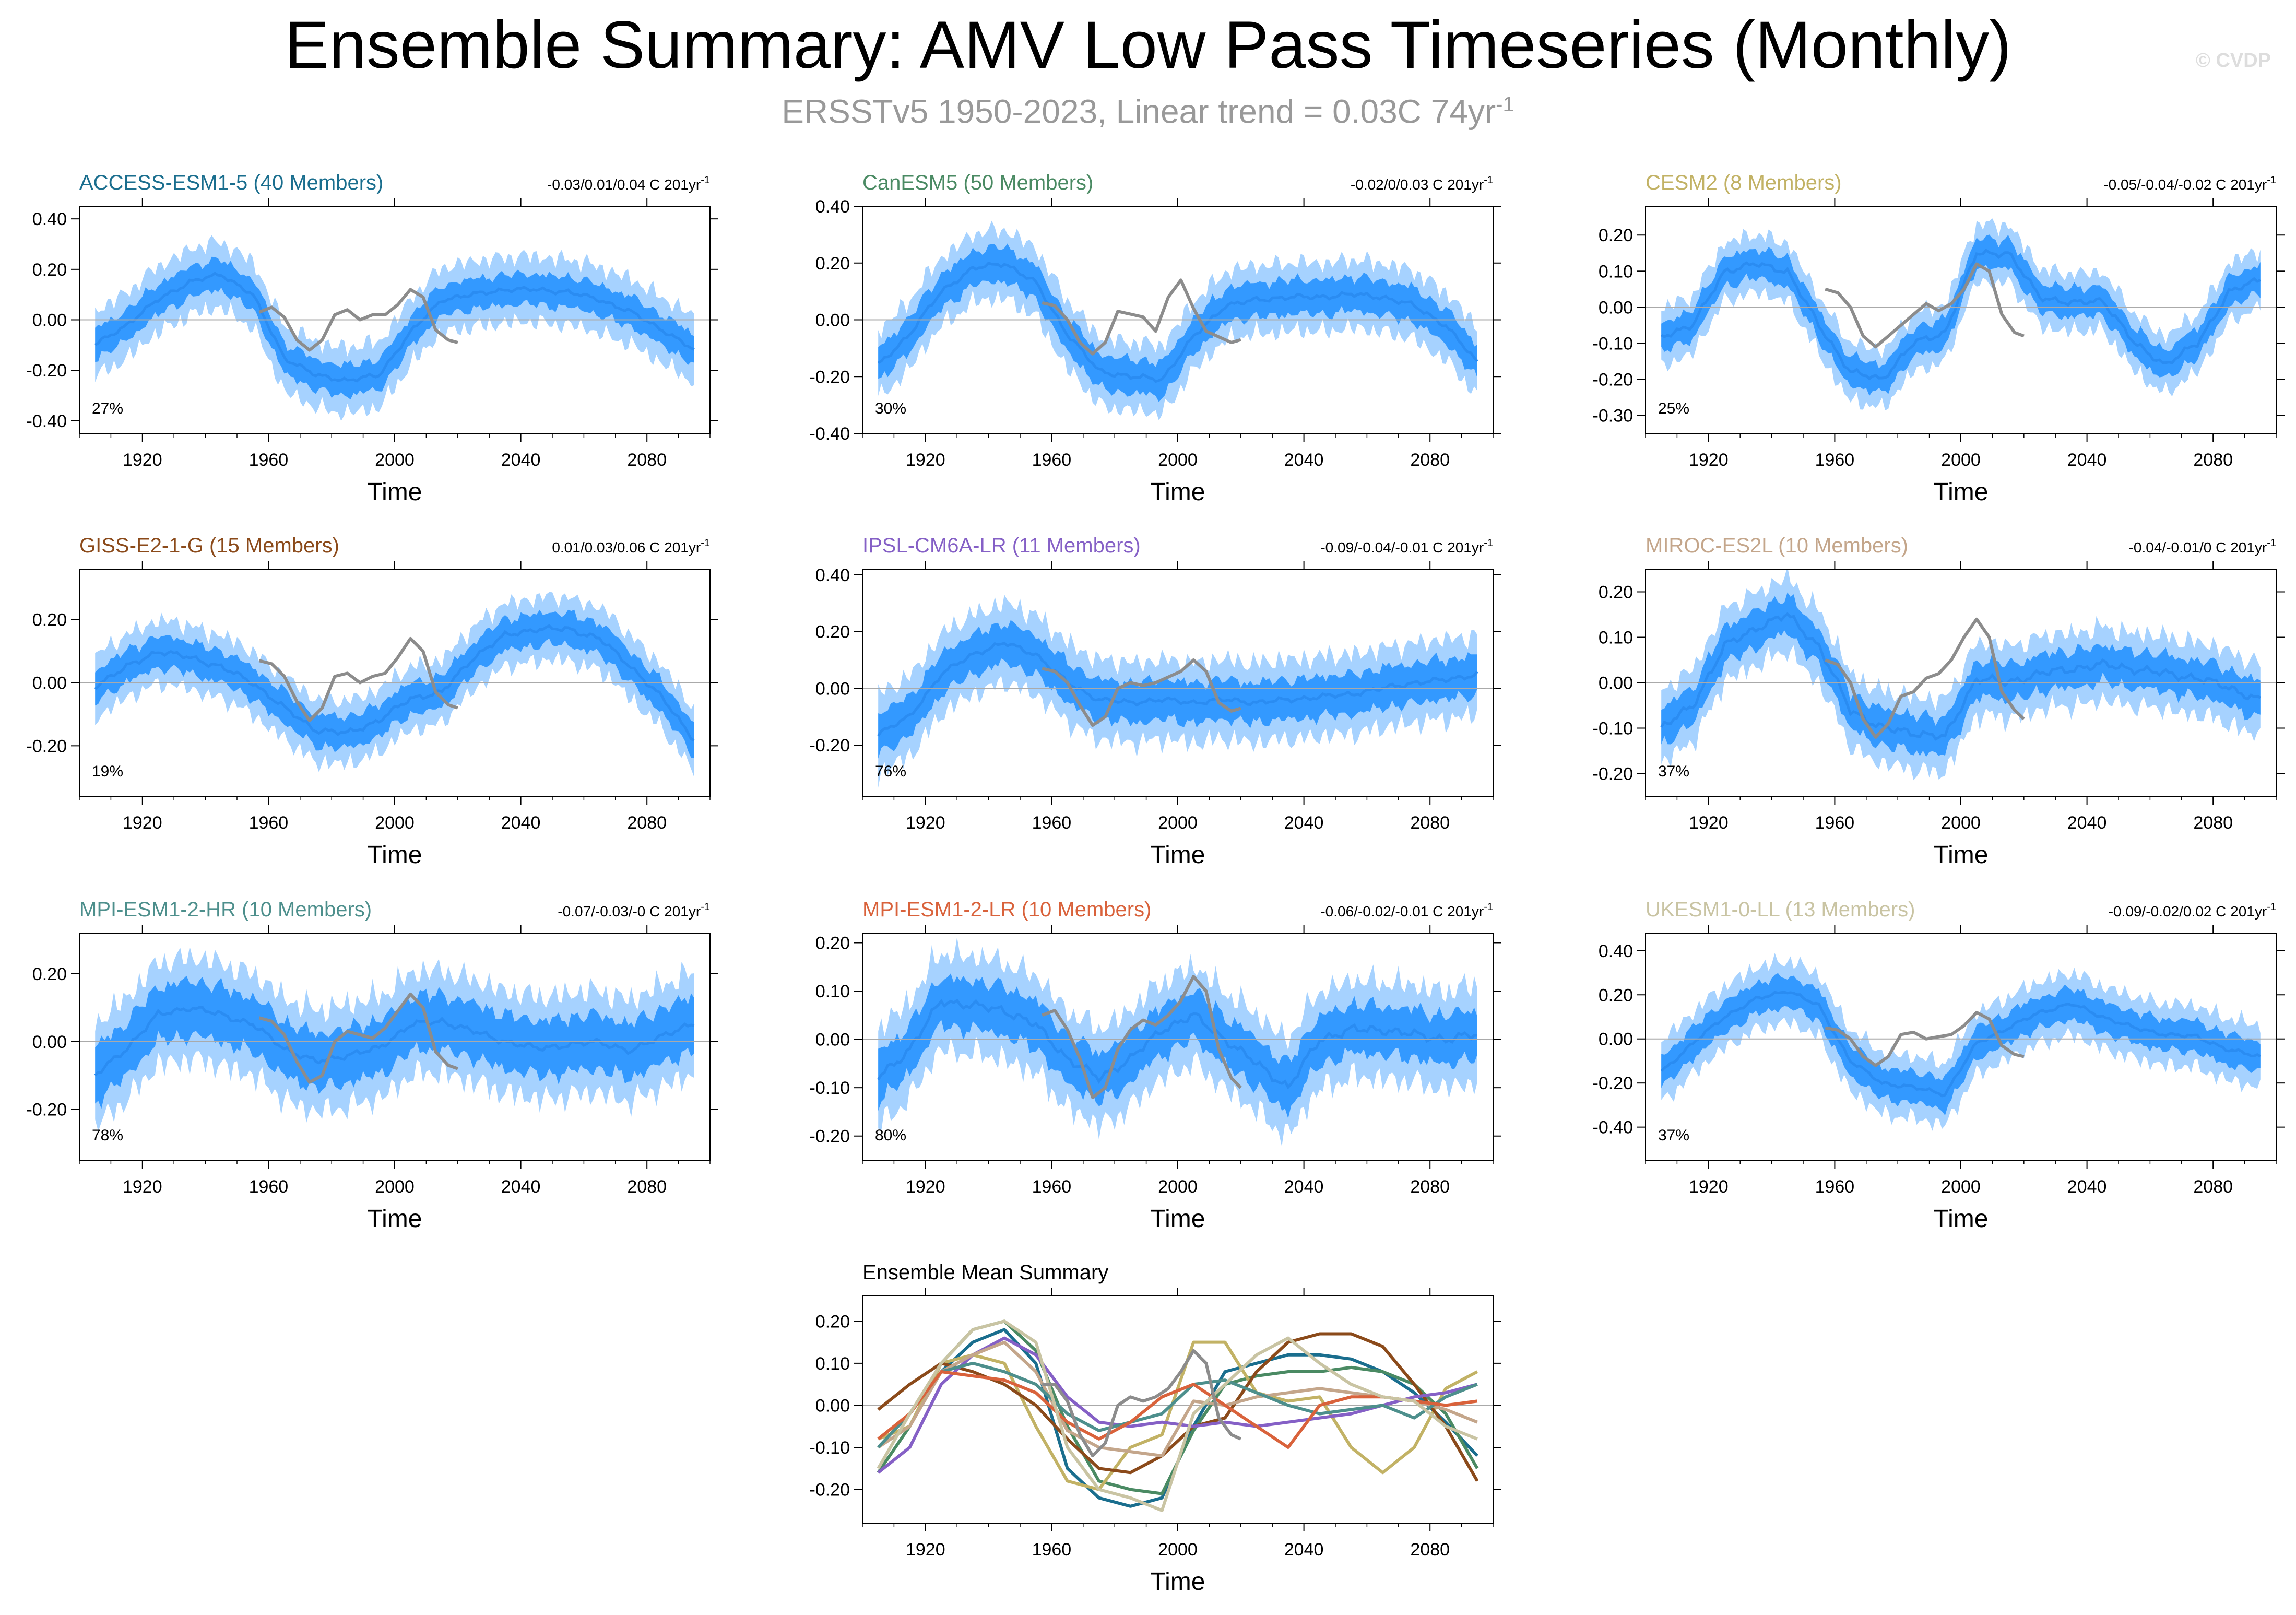 This screenshot has height=1615, width=2296. What do you see at coordinates (1422, 183) in the screenshot?
I see `trend-text: -0.02/0/0.03 C 201yr-1` at bounding box center [1422, 183].